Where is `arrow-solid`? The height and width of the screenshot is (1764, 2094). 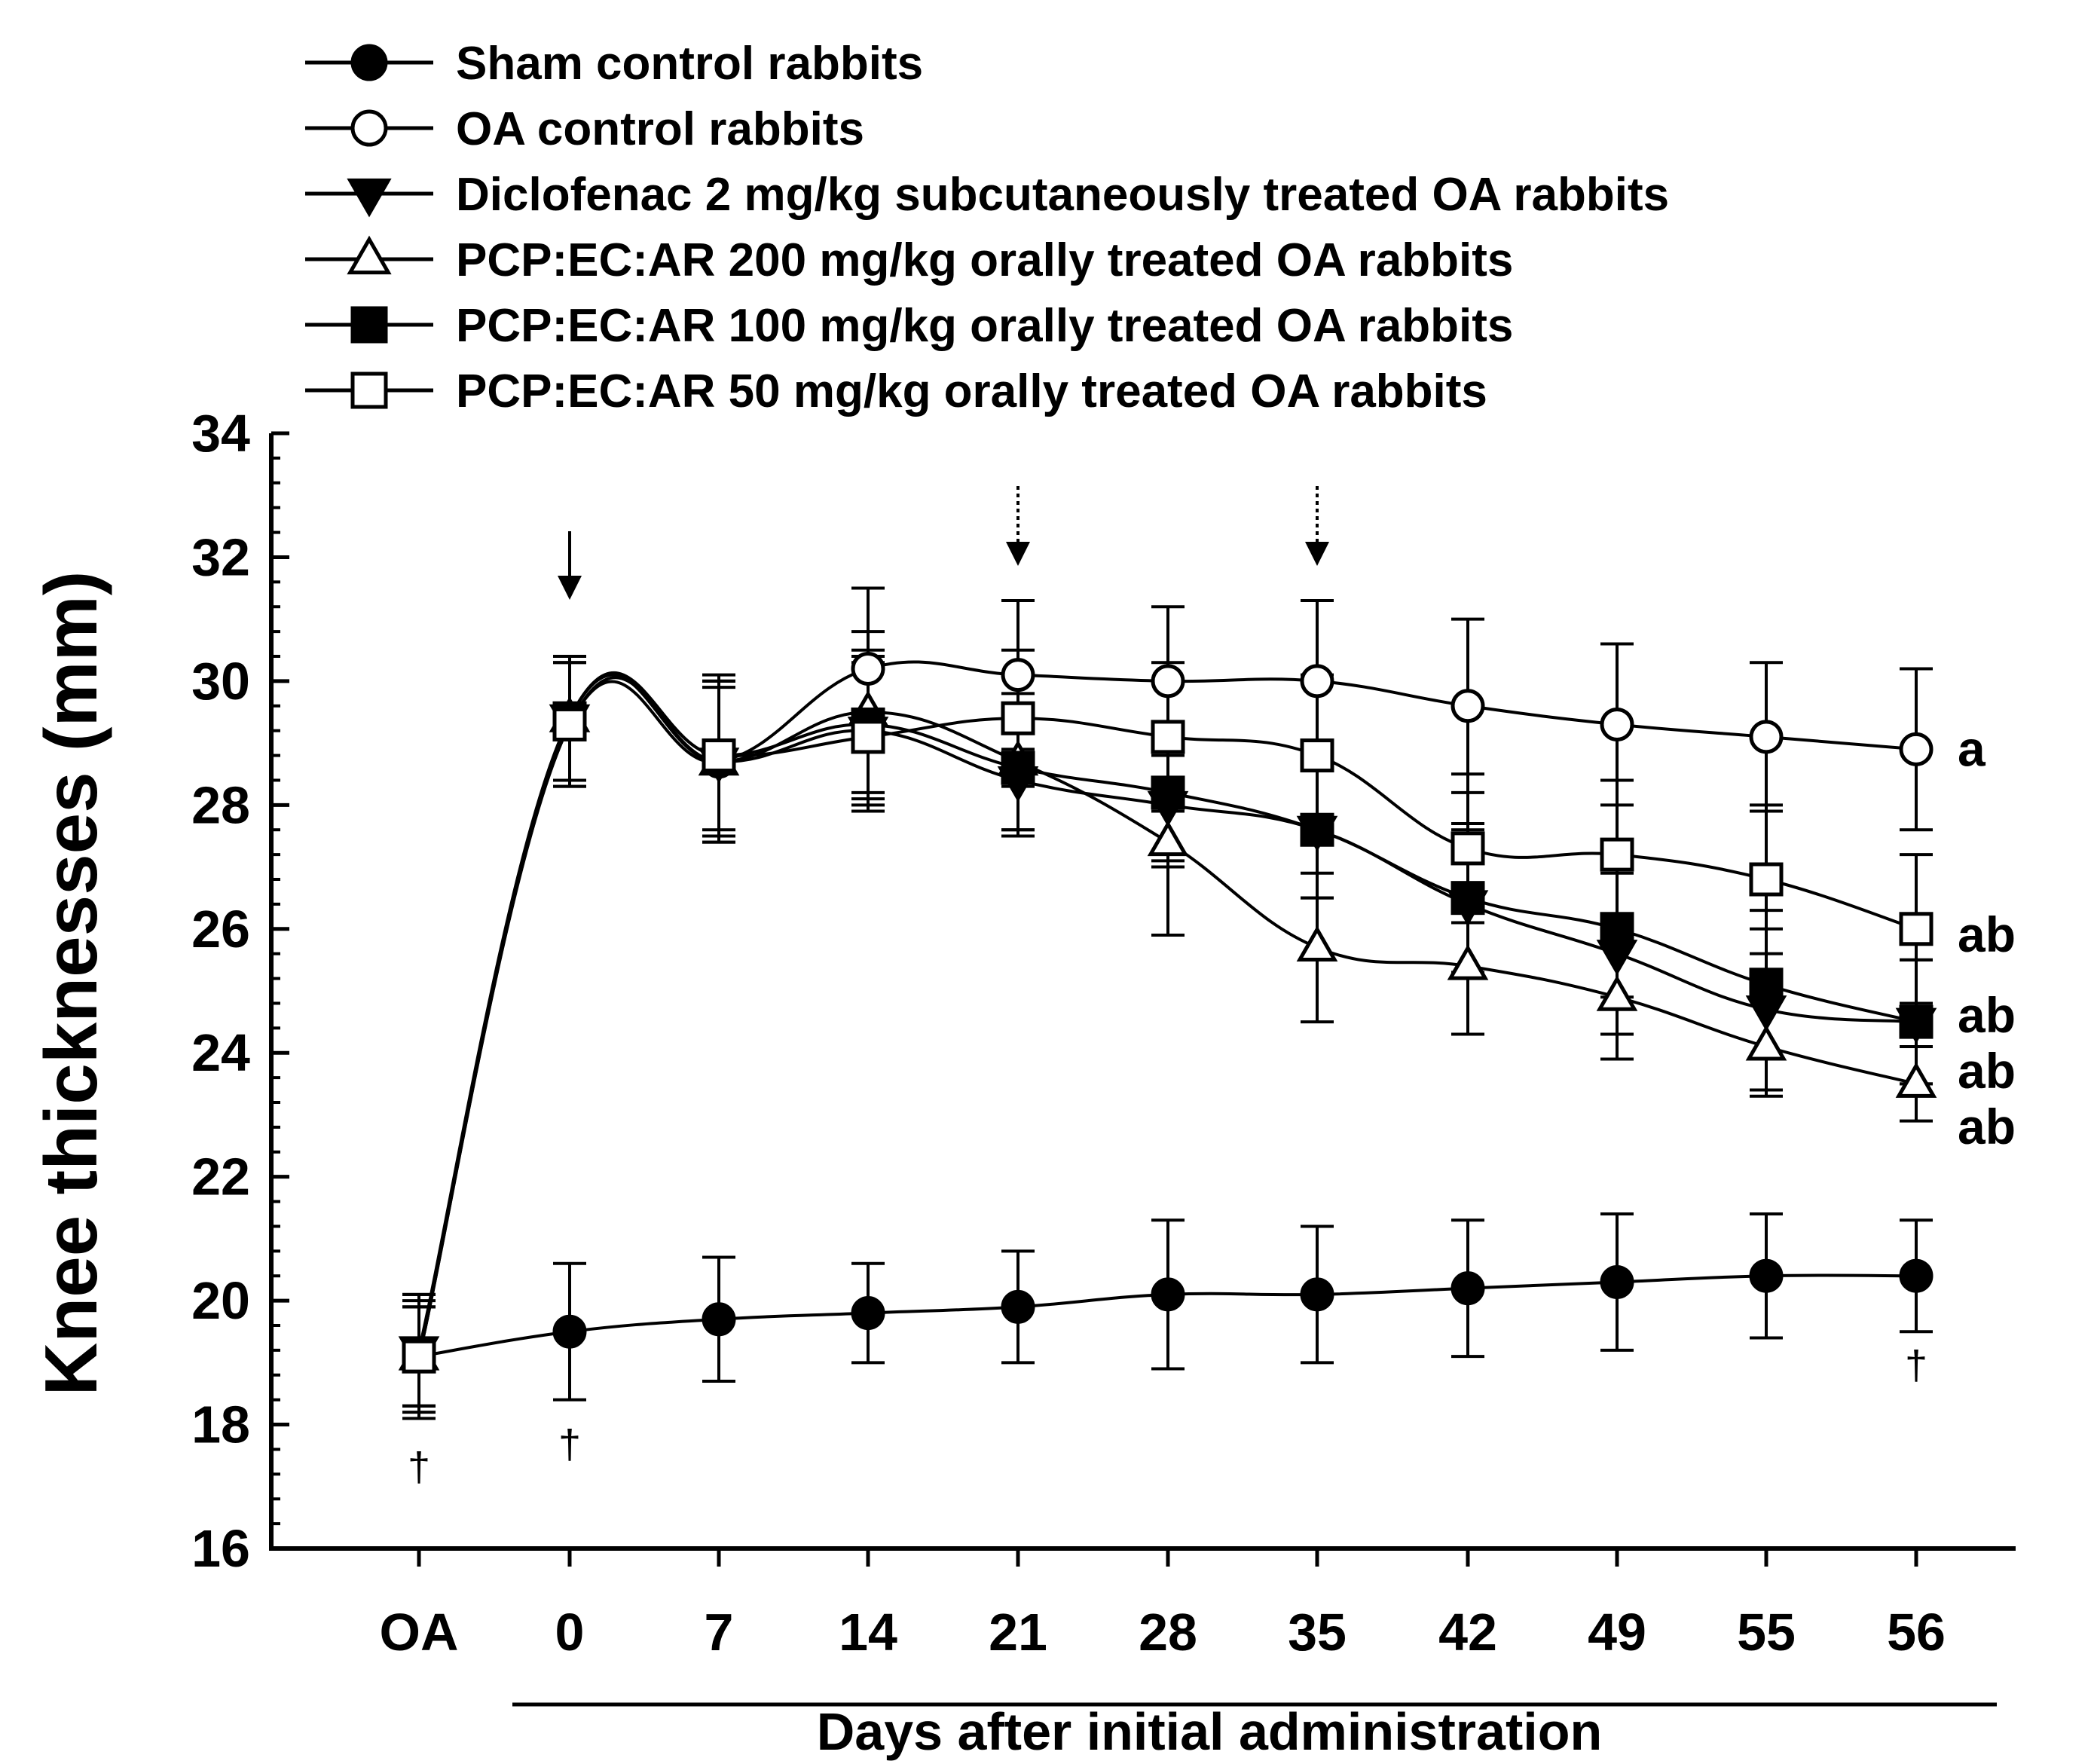 arrow-solid is located at coordinates (570, 565).